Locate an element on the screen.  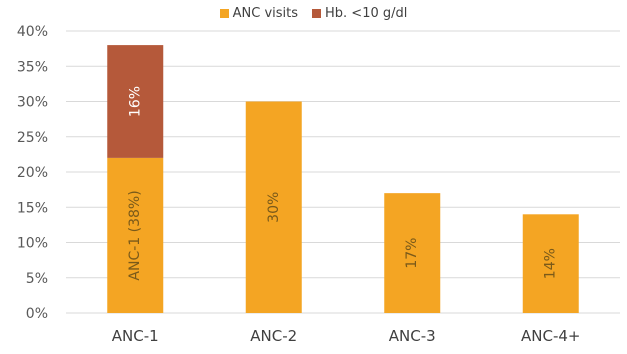
y-tick-label: 35% is located at coordinates (32, 67).